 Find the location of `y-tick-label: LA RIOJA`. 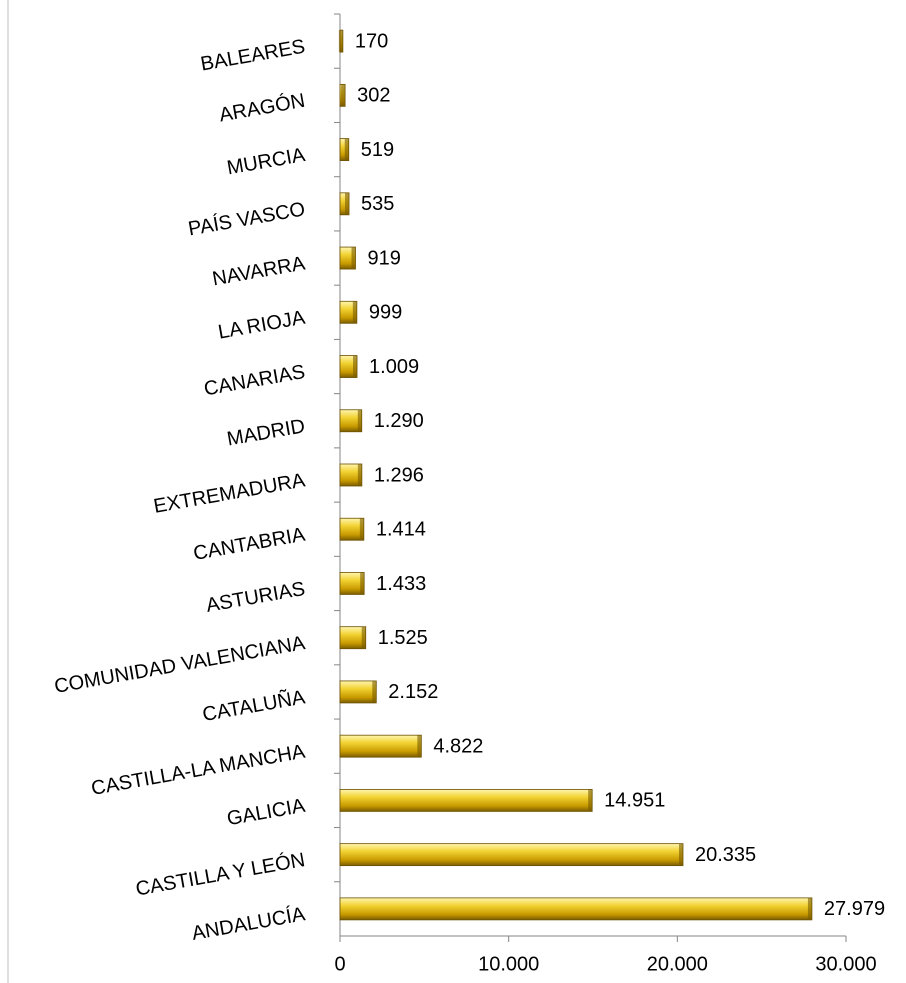

y-tick-label: LA RIOJA is located at coordinates (261, 325).